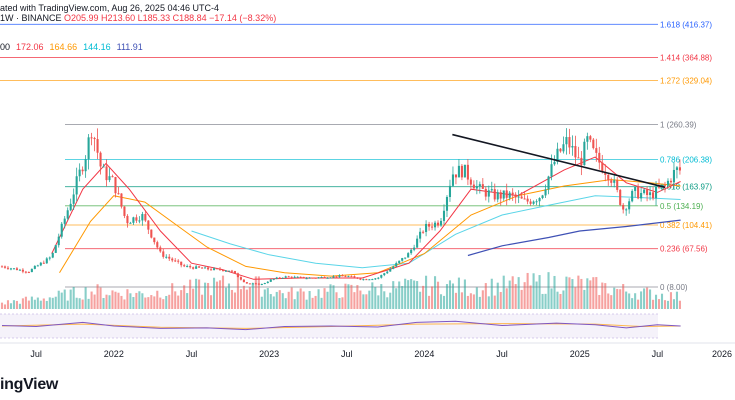  I want to click on fib-label-3: 1 (260.39), so click(678, 125).